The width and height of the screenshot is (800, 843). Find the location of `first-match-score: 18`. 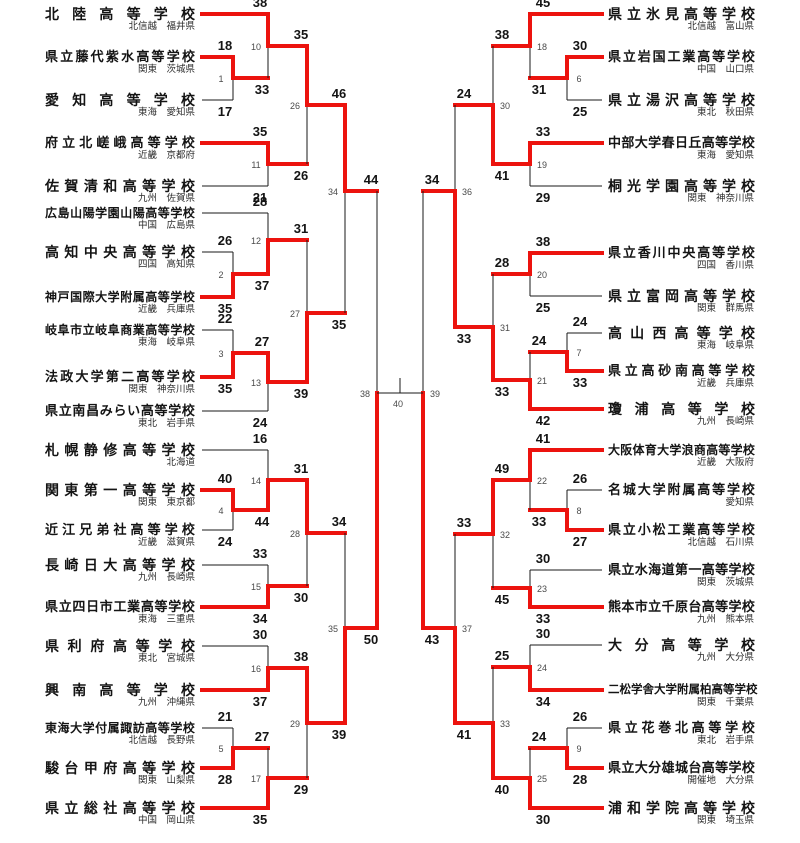

first-match-score: 18 is located at coordinates (225, 45).